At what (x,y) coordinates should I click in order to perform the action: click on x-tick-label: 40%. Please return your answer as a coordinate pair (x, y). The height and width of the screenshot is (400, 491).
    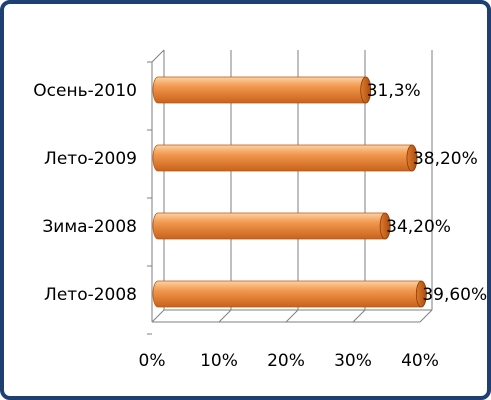
    Looking at the image, I should click on (420, 361).